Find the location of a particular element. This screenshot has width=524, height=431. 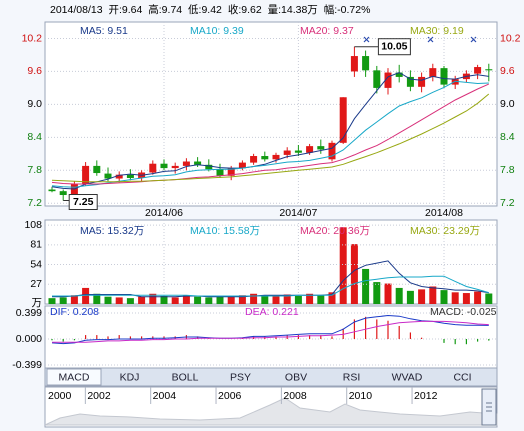

y-tick-label-right: 9.0 is located at coordinates (507, 104).